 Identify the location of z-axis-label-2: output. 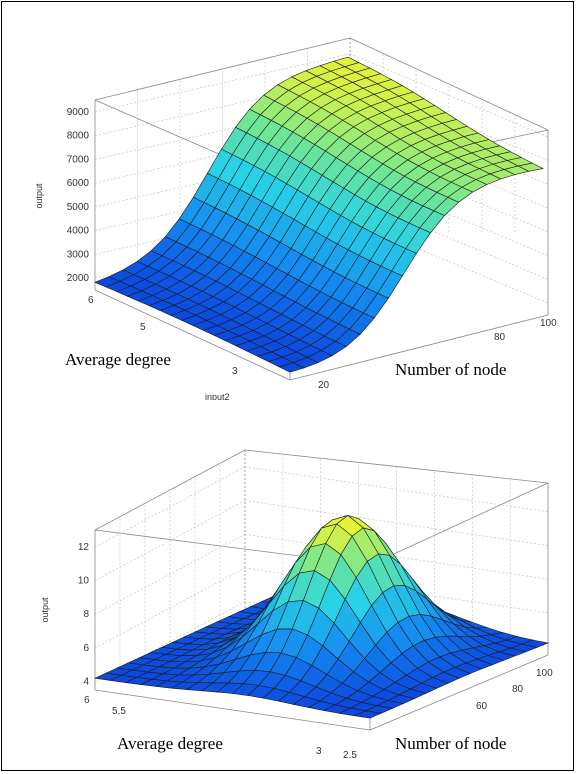
(45, 610).